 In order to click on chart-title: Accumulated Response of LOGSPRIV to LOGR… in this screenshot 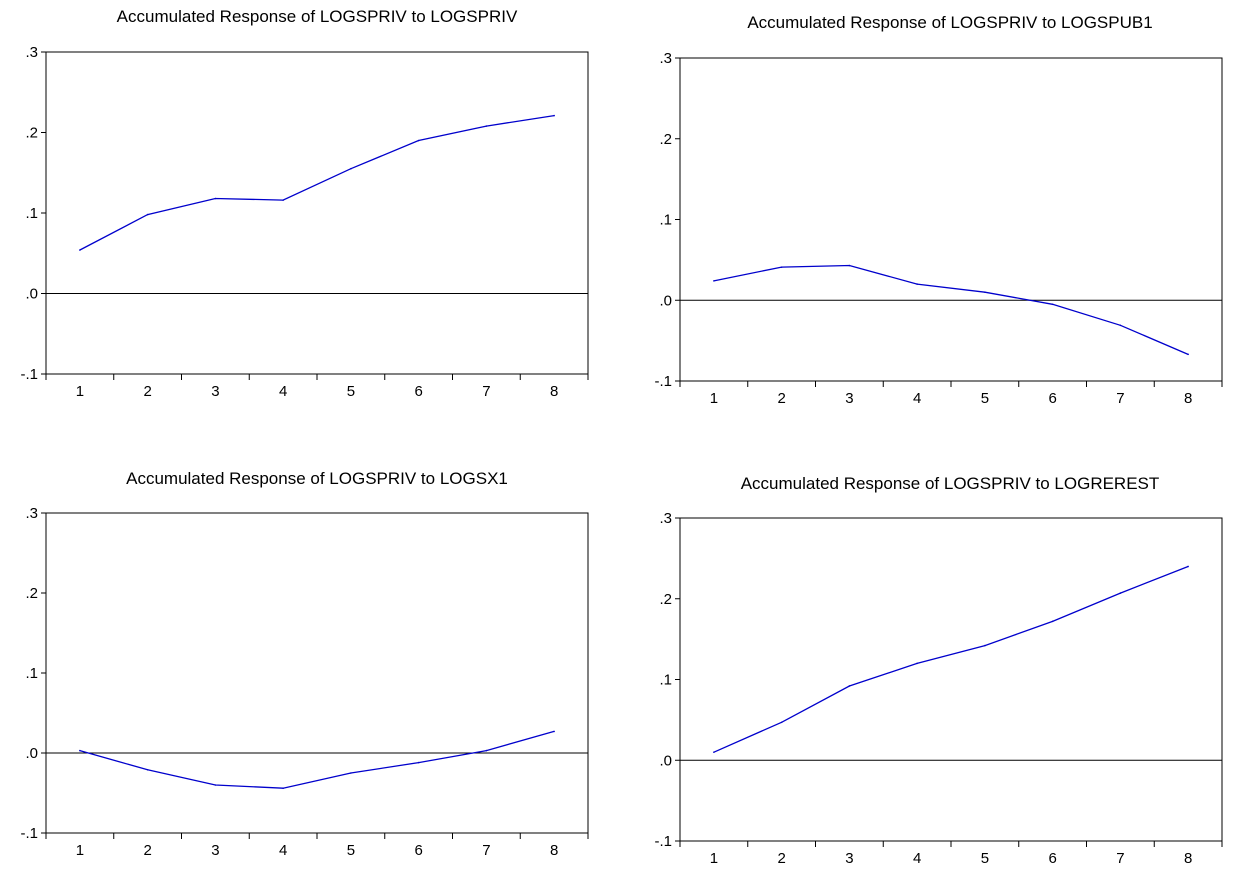, I will do `click(950, 483)`.